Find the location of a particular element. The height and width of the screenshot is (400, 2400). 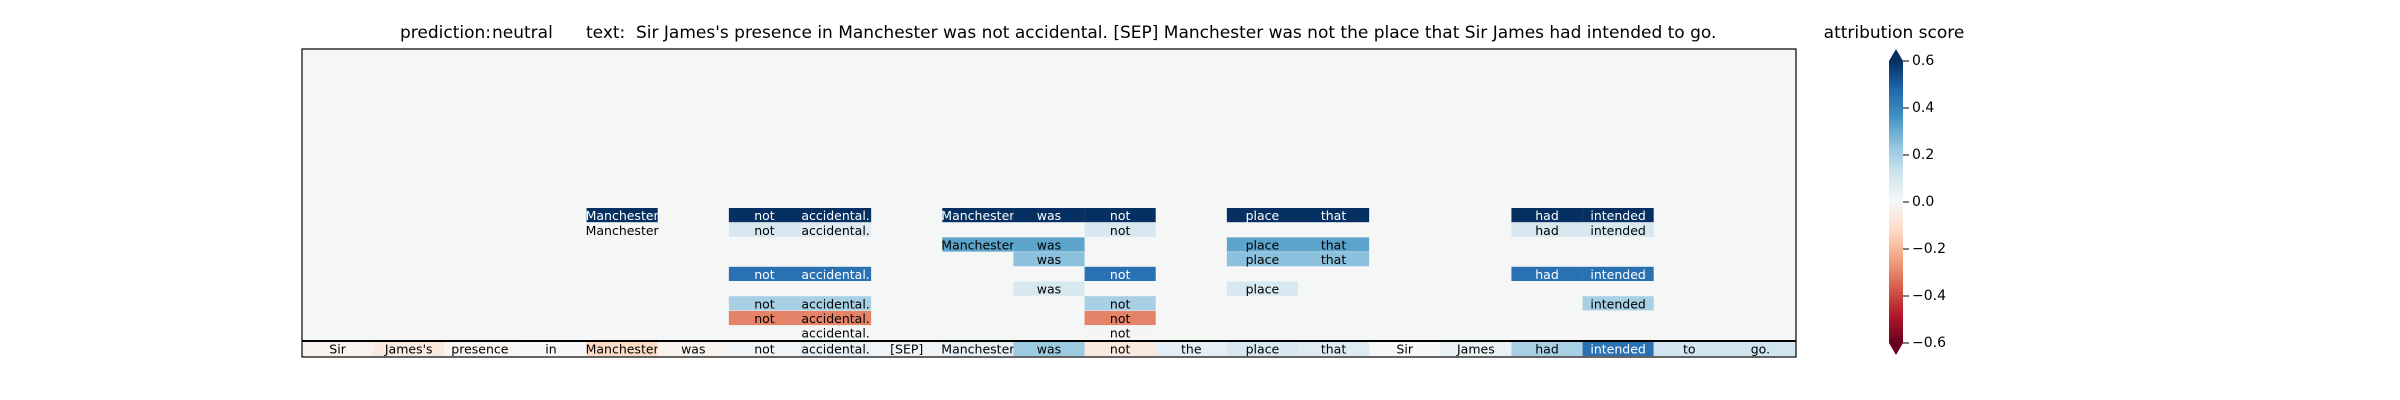

token-label-10: was is located at coordinates (1049, 349).